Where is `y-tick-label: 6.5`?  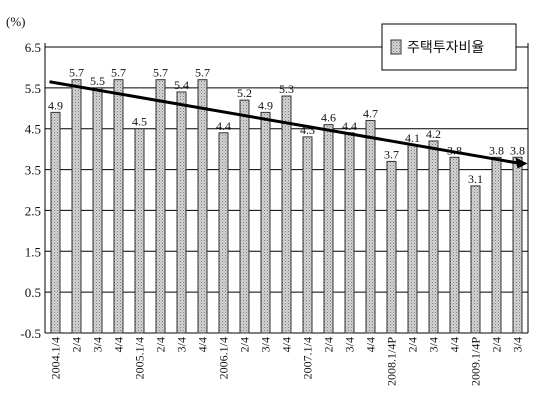
y-tick-label: 6.5 is located at coordinates (33, 47).